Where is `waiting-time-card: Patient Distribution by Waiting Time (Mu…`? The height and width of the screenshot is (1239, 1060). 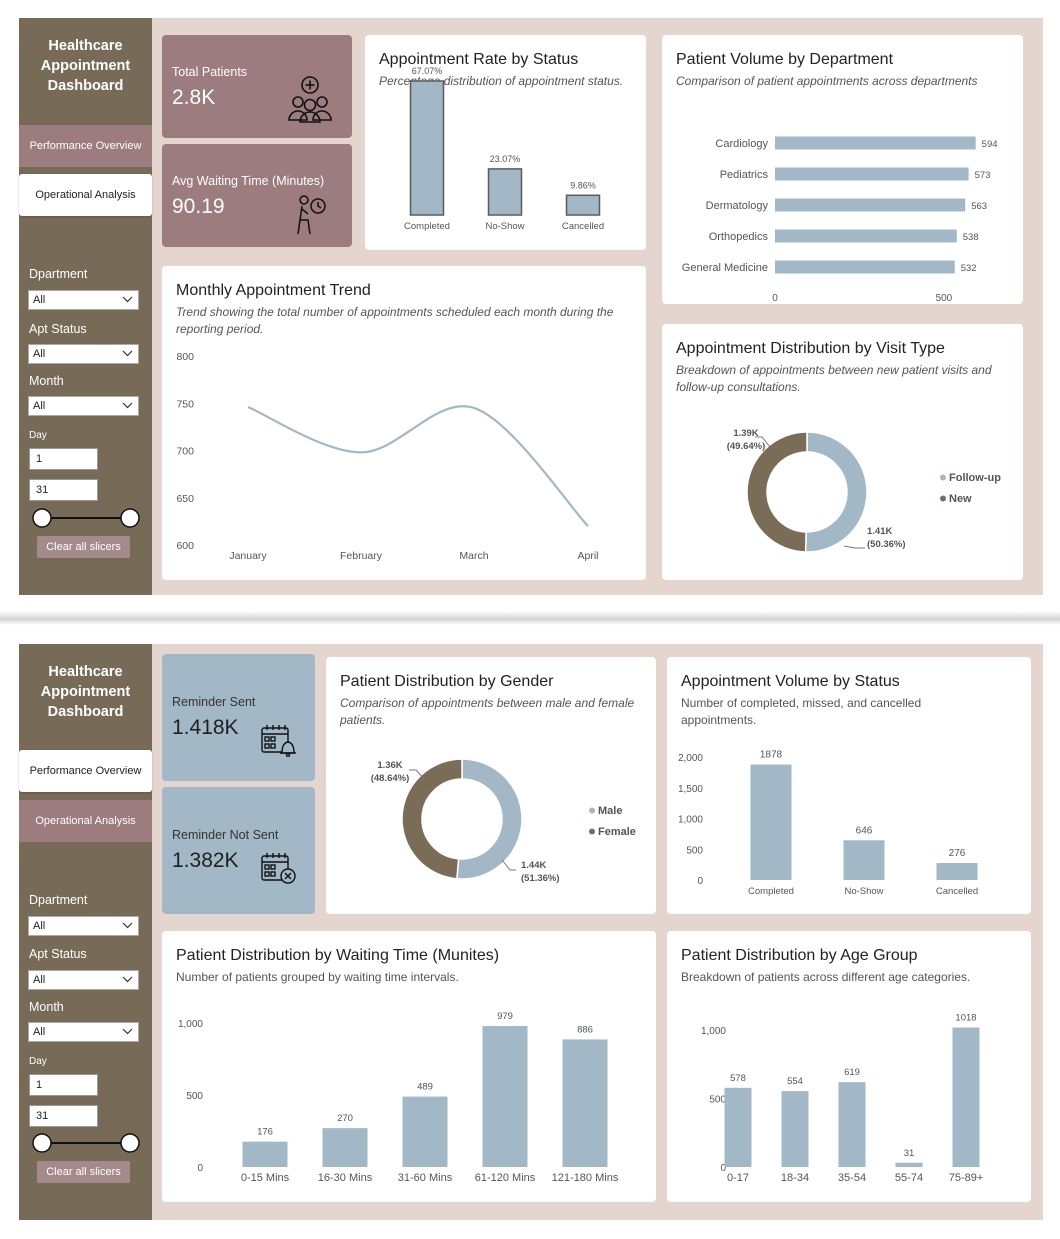
waiting-time-card: Patient Distribution by Waiting Time (Mu… is located at coordinates (409, 1066).